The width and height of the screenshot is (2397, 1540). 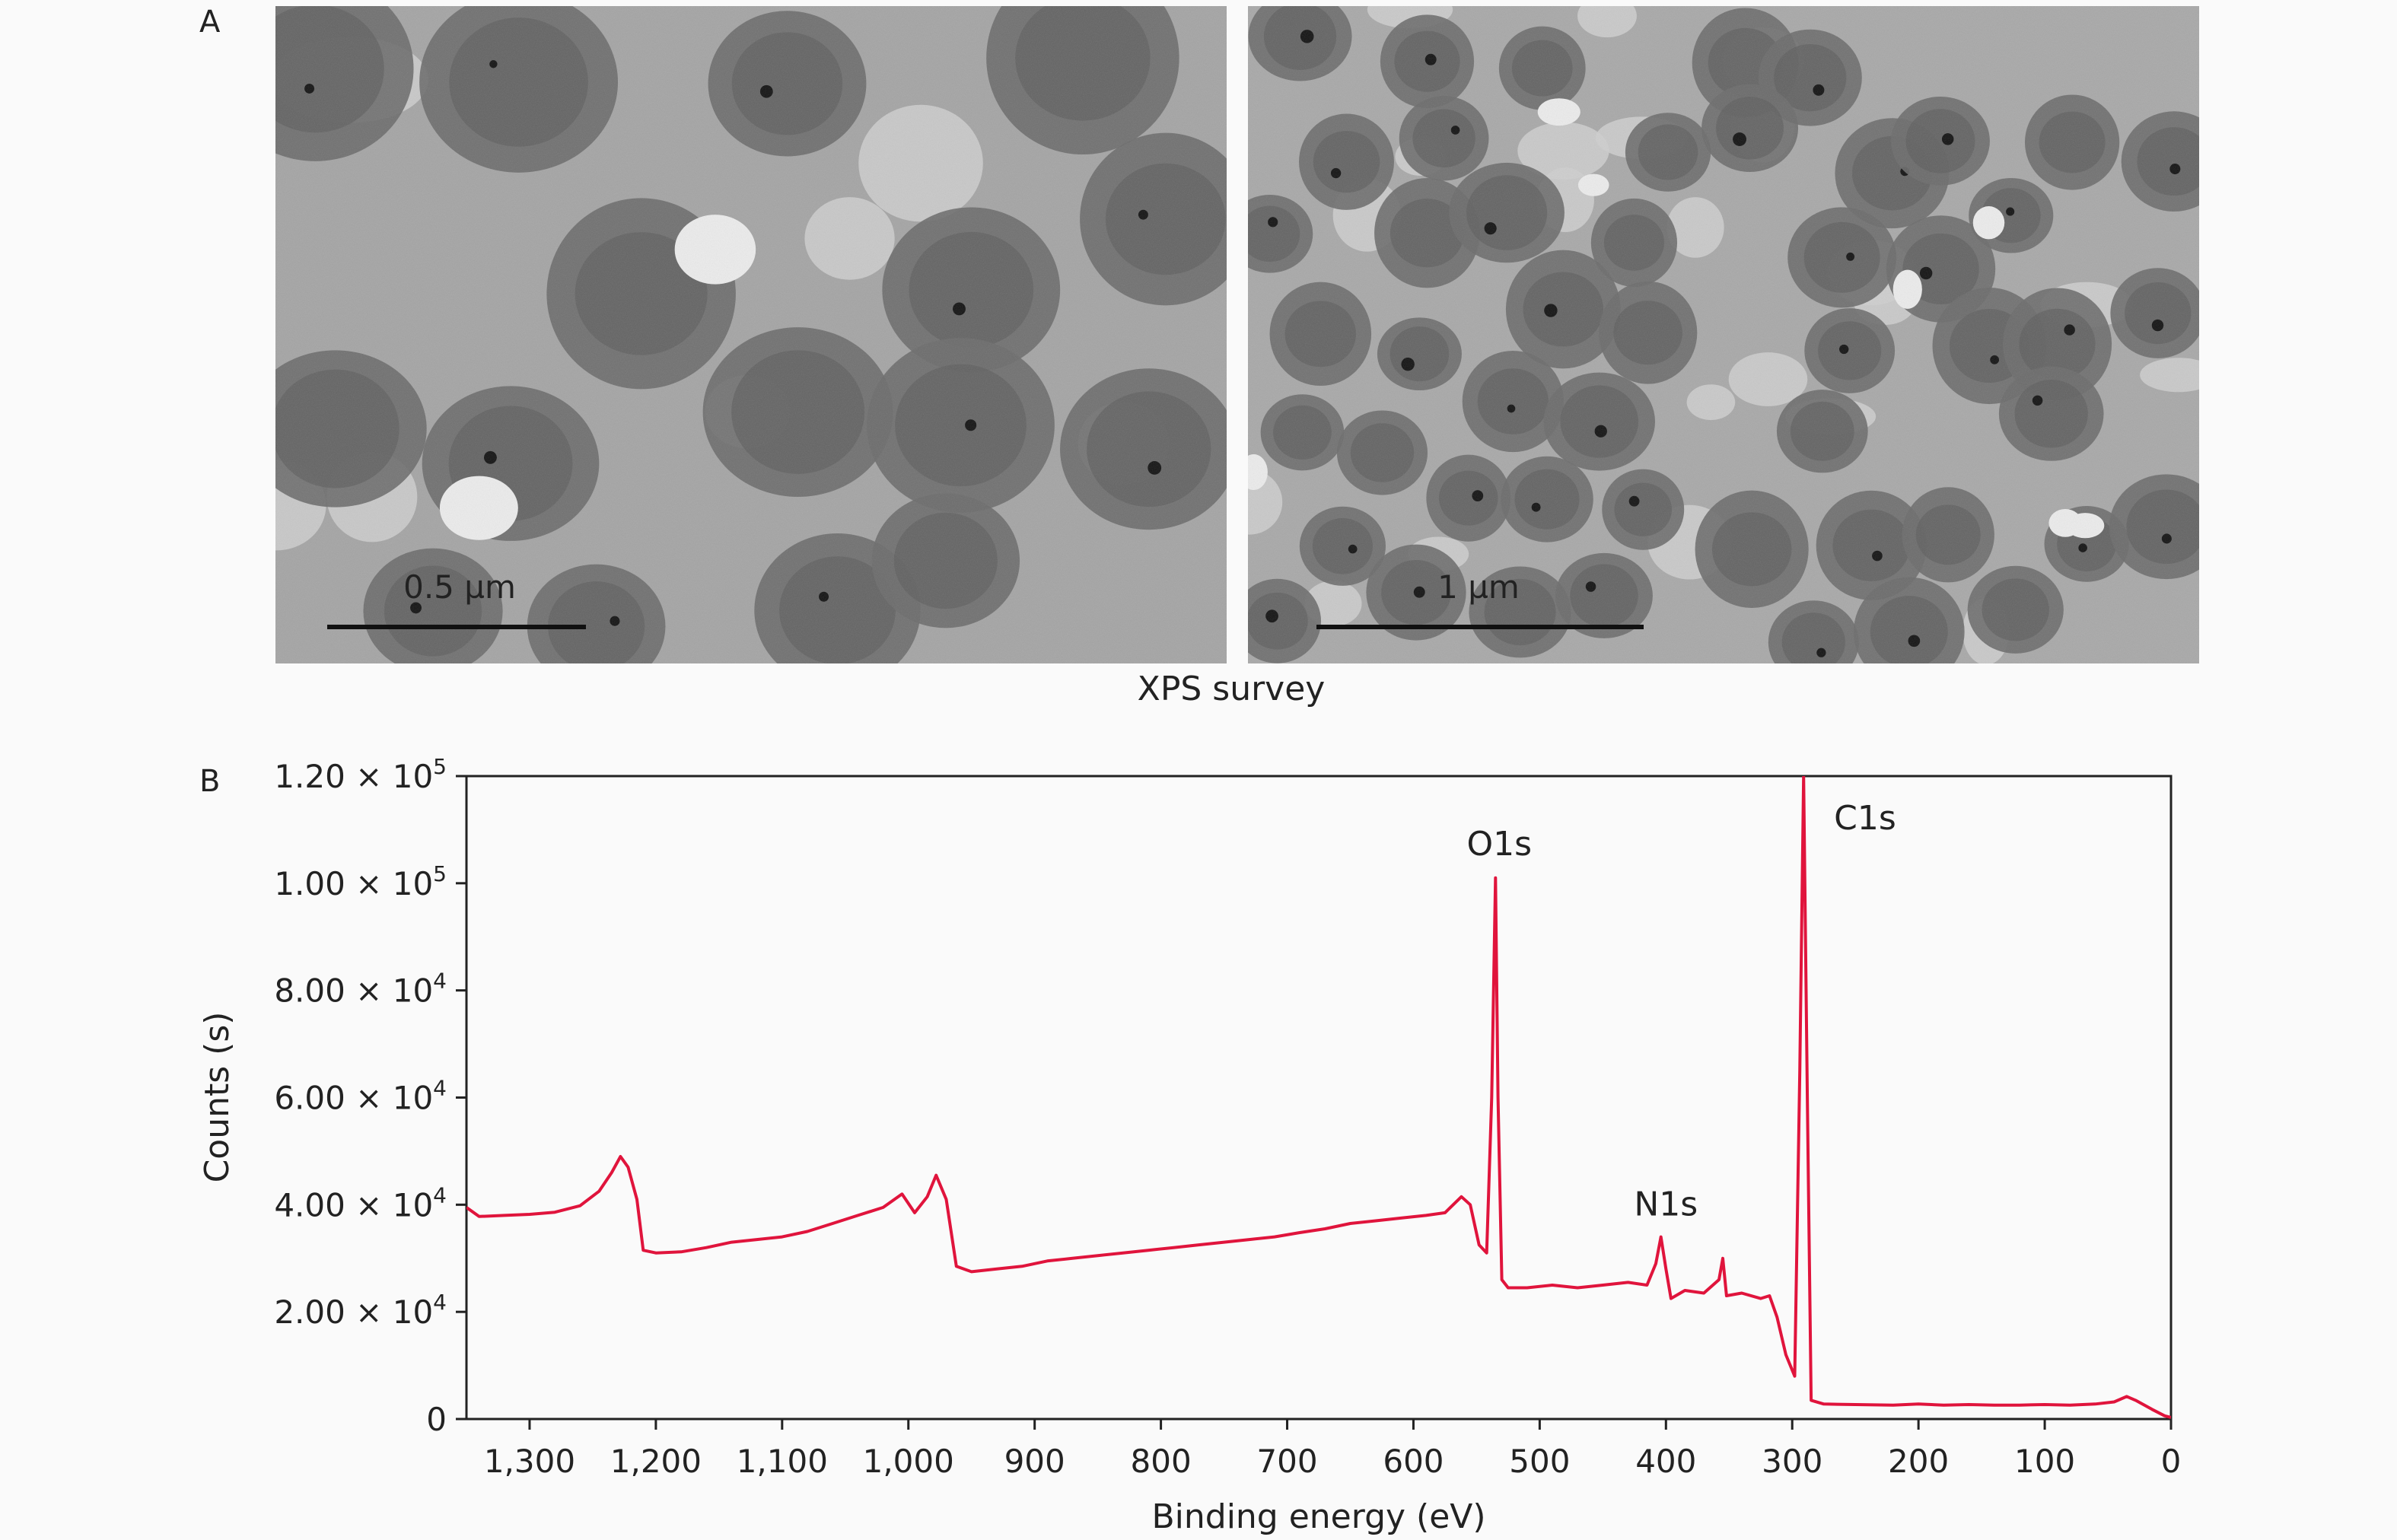 I want to click on x-tick-label: 1,300, so click(x=529, y=1461).